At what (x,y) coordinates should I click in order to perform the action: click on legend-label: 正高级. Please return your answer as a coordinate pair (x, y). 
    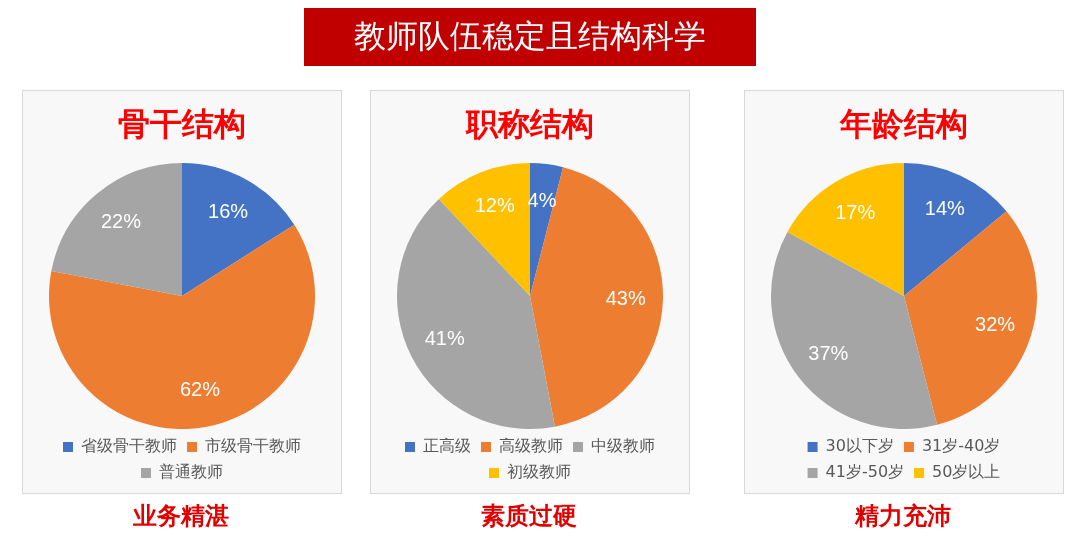
    Looking at the image, I should click on (447, 446).